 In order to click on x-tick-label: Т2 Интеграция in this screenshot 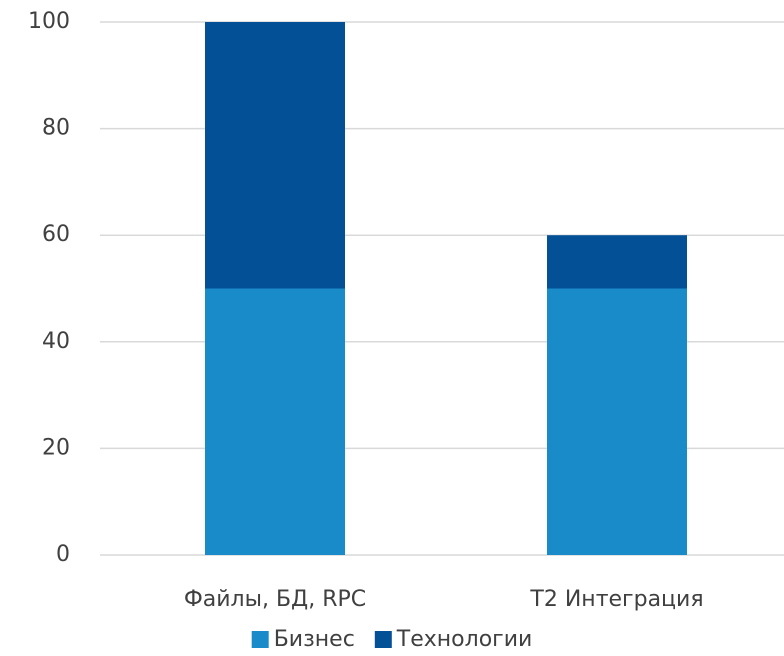, I will do `click(616, 599)`.